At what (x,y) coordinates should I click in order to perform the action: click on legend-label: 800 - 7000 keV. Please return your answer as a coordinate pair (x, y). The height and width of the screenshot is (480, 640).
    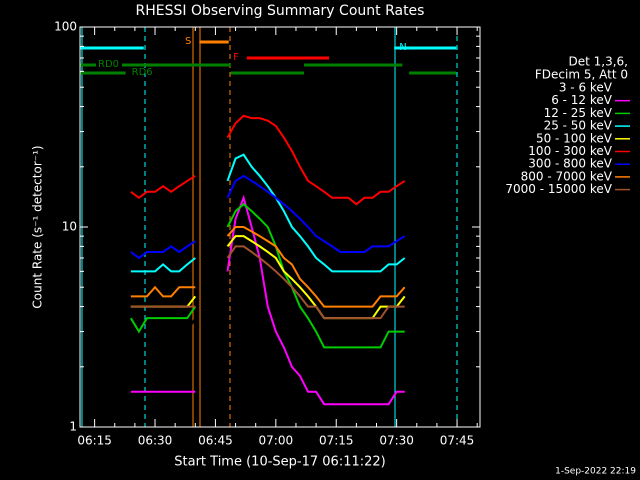
    Looking at the image, I should click on (567, 176).